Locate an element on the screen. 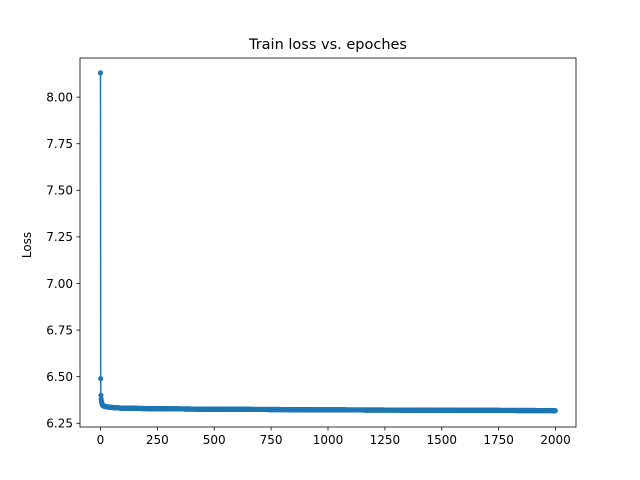 Image resolution: width=640 pixels, height=480 pixels. x-axis: 0 250 500 750 1000 1250 1500 1750 2000 is located at coordinates (334, 437).